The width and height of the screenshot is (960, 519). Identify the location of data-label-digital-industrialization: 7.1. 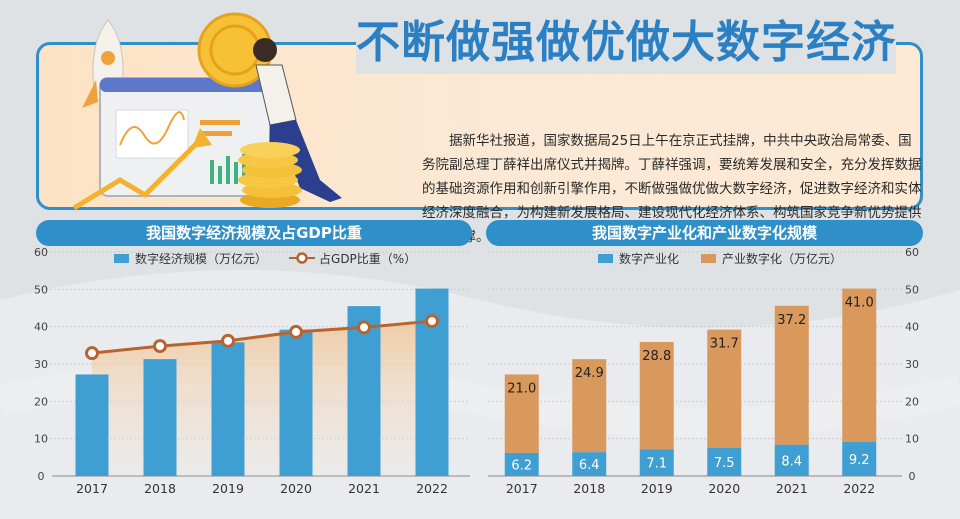
(656, 464).